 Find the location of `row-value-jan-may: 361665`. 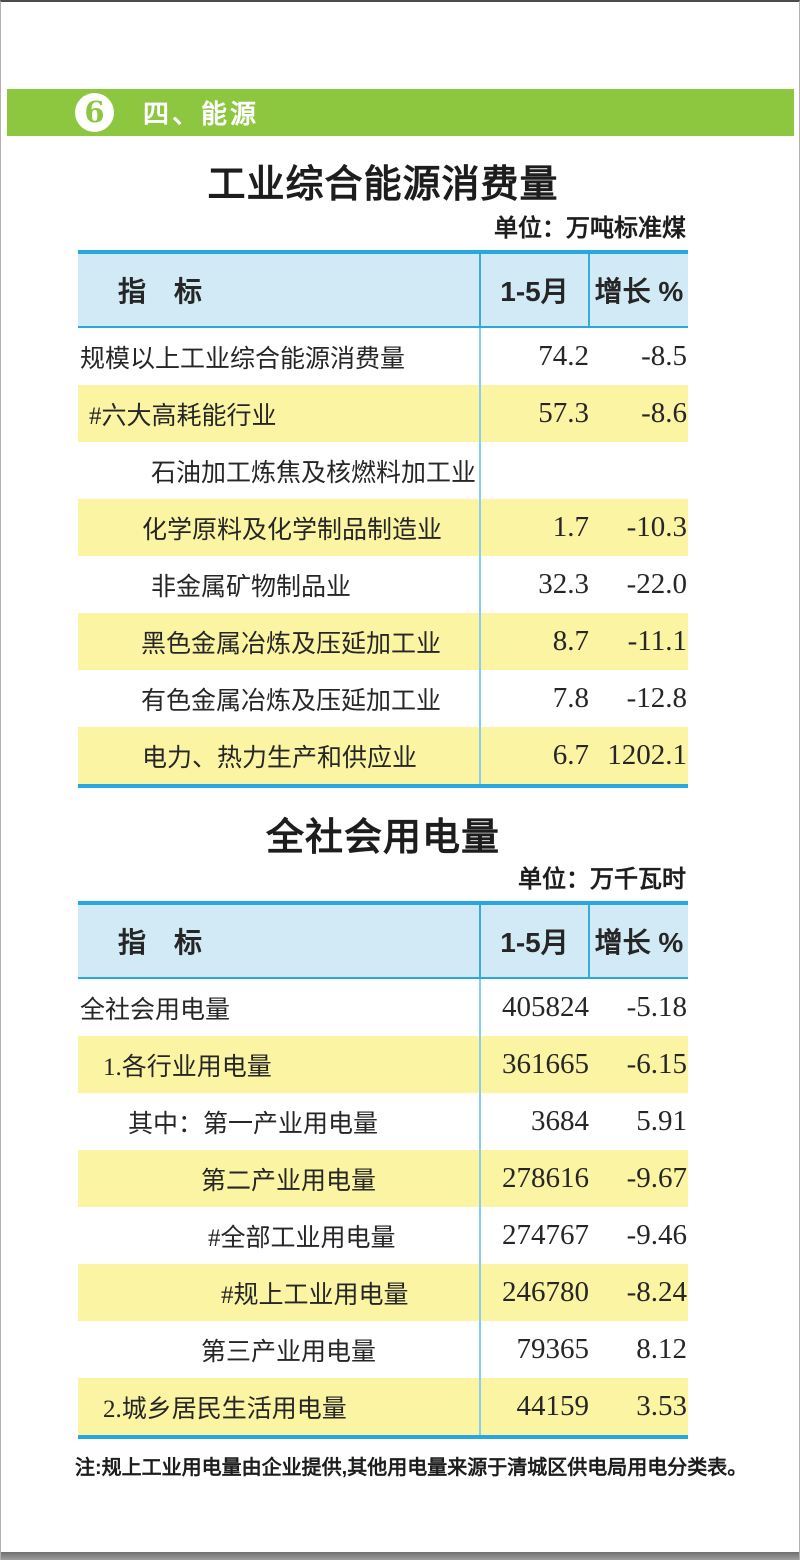

row-value-jan-may: 361665 is located at coordinates (545, 1064).